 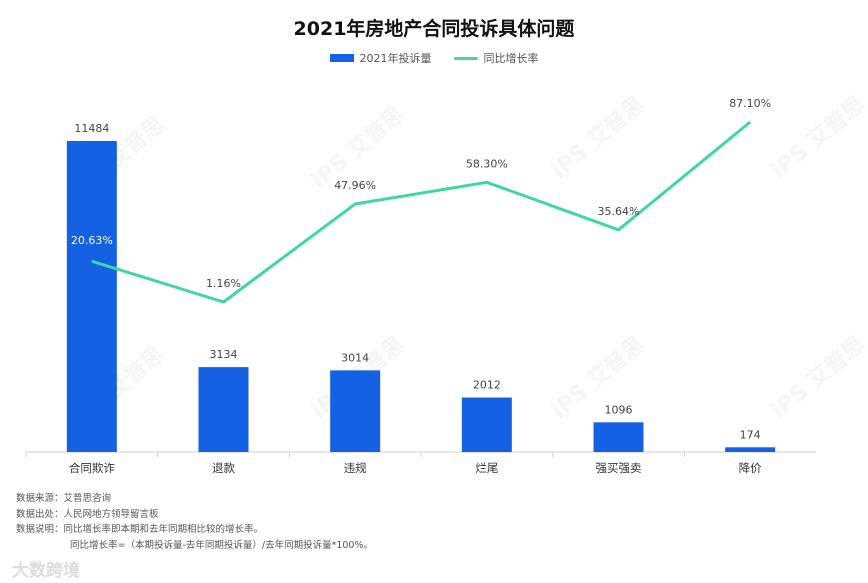 I want to click on legend-item-bar: 2021年投诉量, so click(x=380, y=58).